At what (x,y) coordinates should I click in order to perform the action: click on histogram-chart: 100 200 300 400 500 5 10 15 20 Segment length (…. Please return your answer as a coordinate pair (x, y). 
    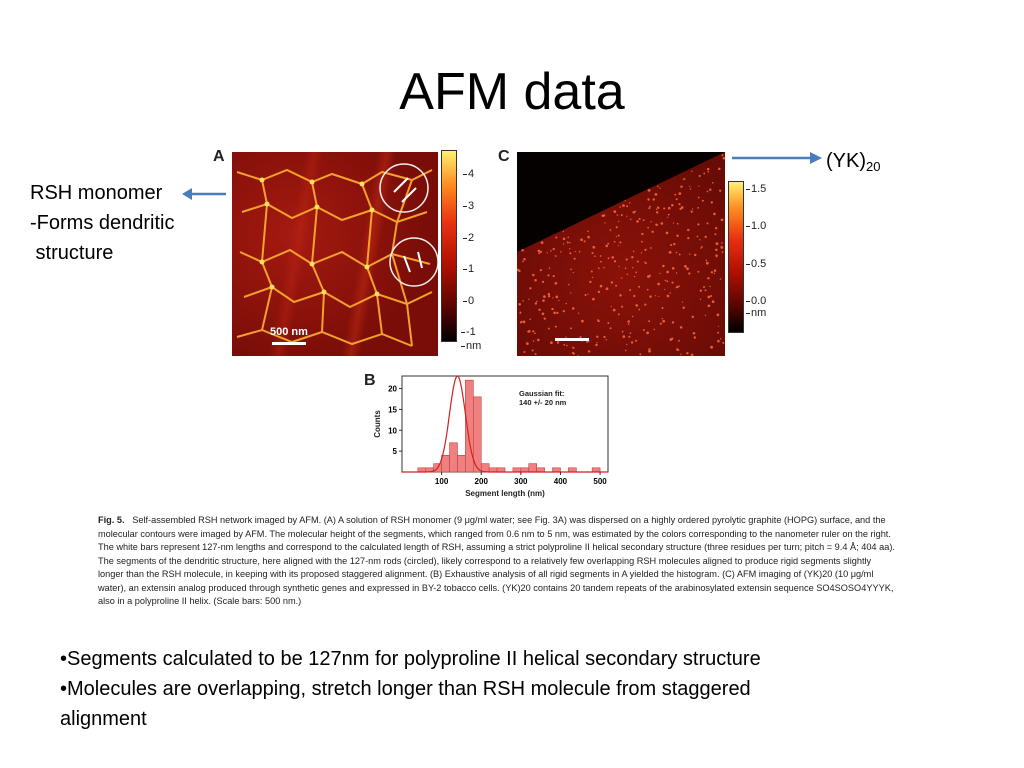
    Looking at the image, I should click on (488, 442).